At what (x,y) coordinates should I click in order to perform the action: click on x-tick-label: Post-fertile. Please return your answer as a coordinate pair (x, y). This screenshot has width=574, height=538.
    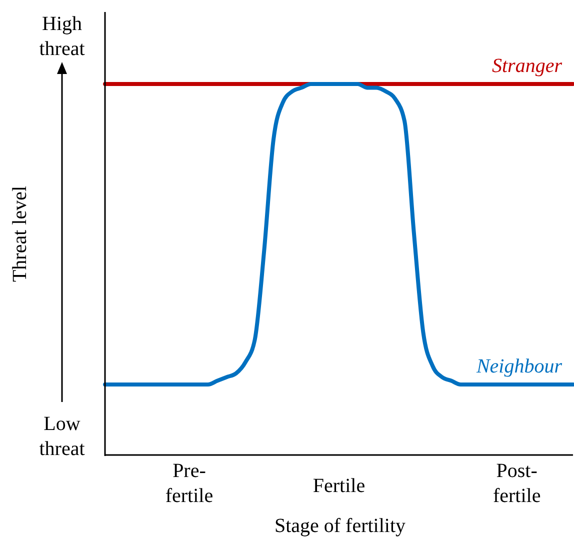
    Looking at the image, I should click on (516, 483).